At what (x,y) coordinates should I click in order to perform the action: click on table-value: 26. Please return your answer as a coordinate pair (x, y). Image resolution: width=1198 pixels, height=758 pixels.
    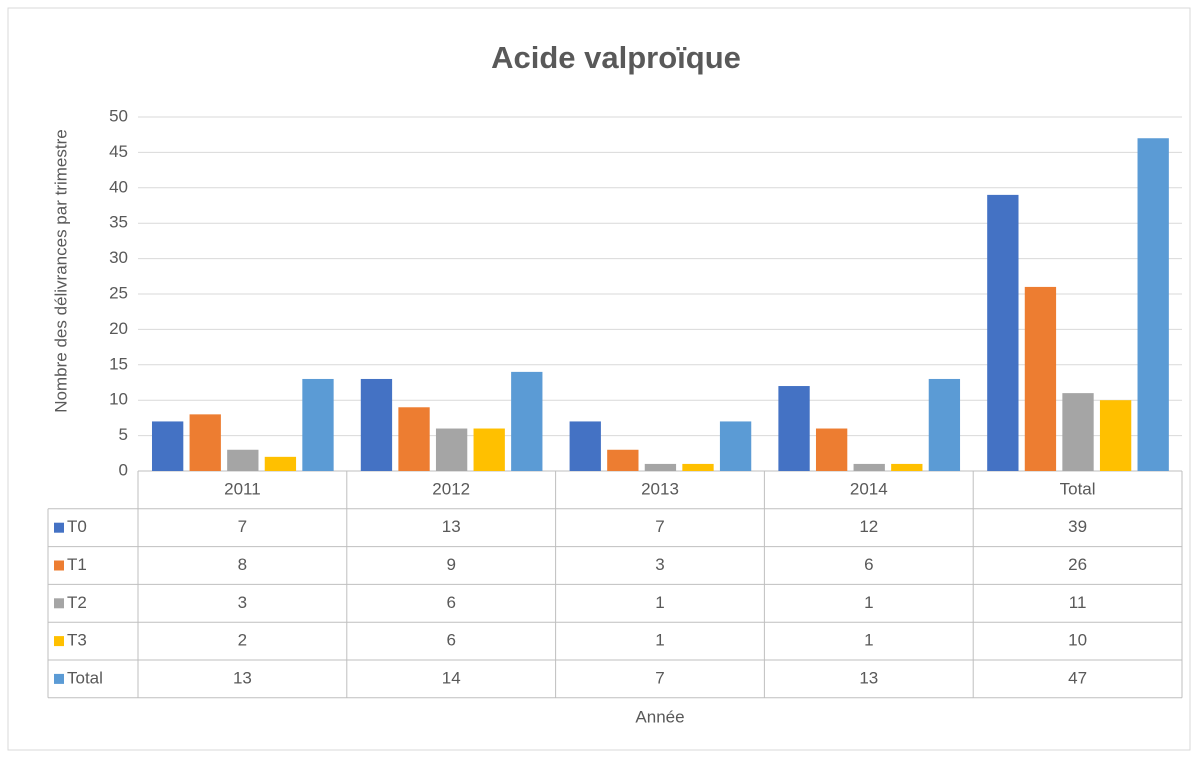
    Looking at the image, I should click on (1077, 564).